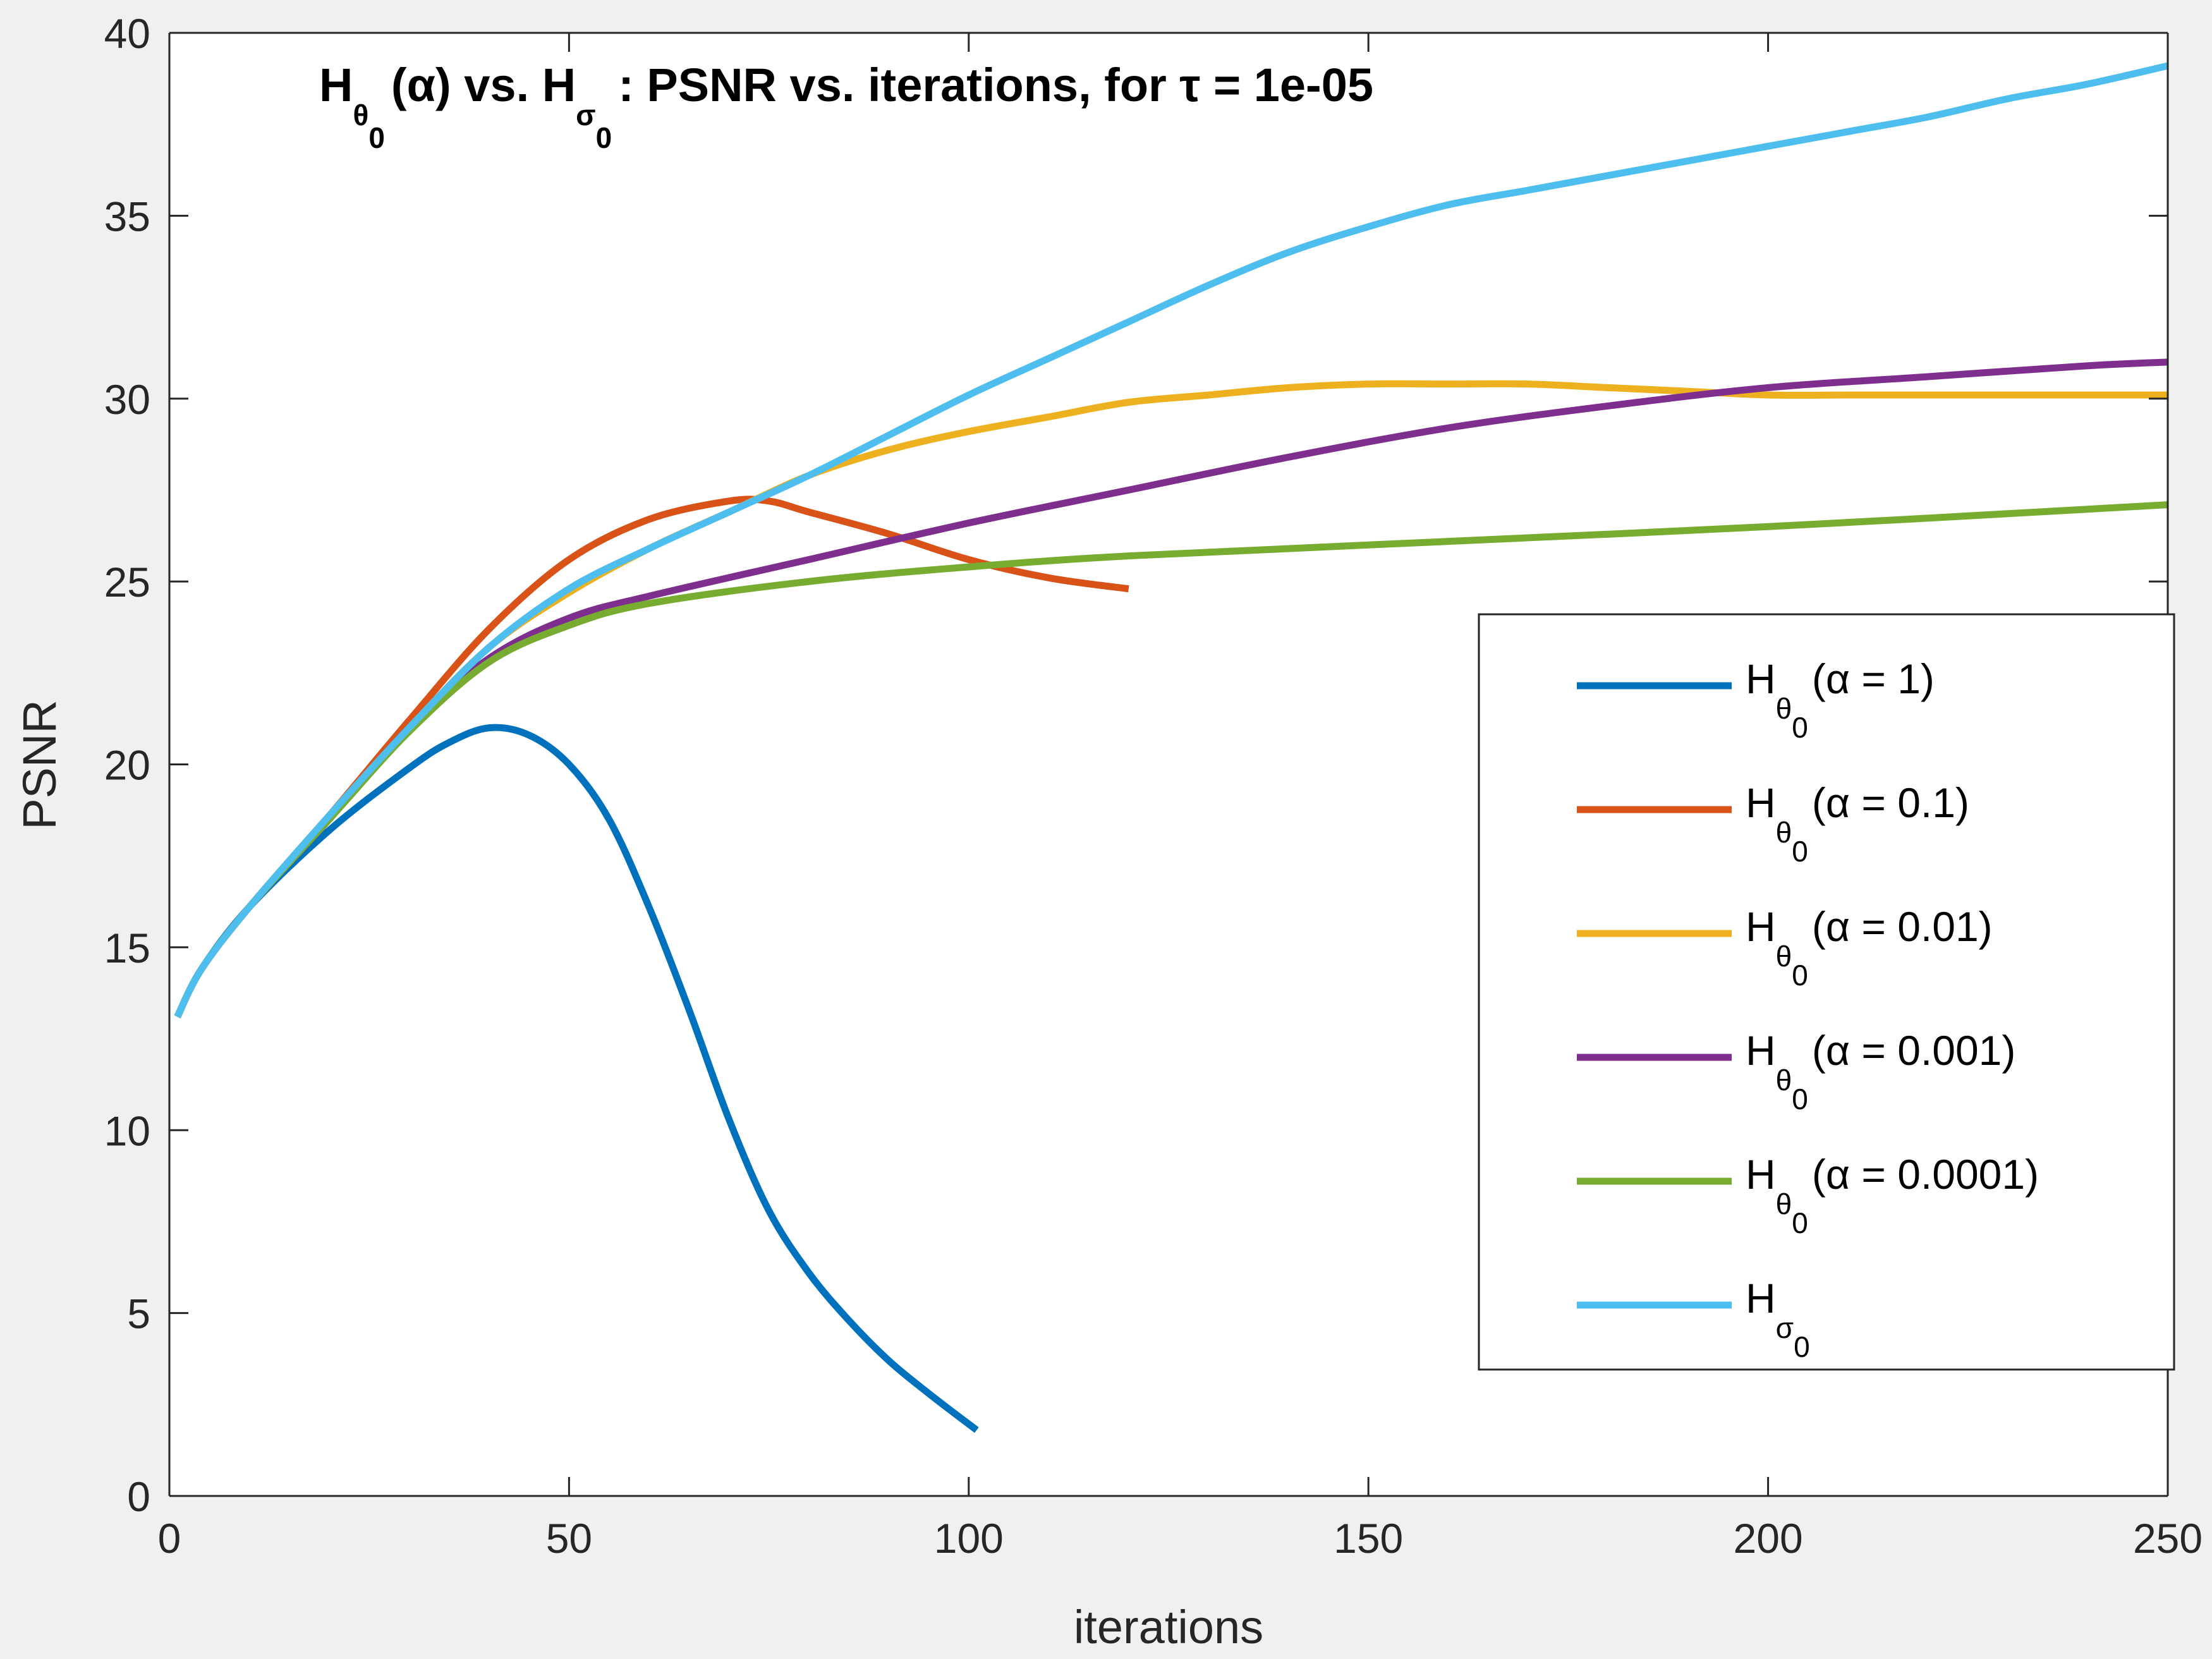 The width and height of the screenshot is (2212, 1659). What do you see at coordinates (1892, 1195) in the screenshot?
I see `legend-label-5: Hθ0(α = 0.0001)` at bounding box center [1892, 1195].